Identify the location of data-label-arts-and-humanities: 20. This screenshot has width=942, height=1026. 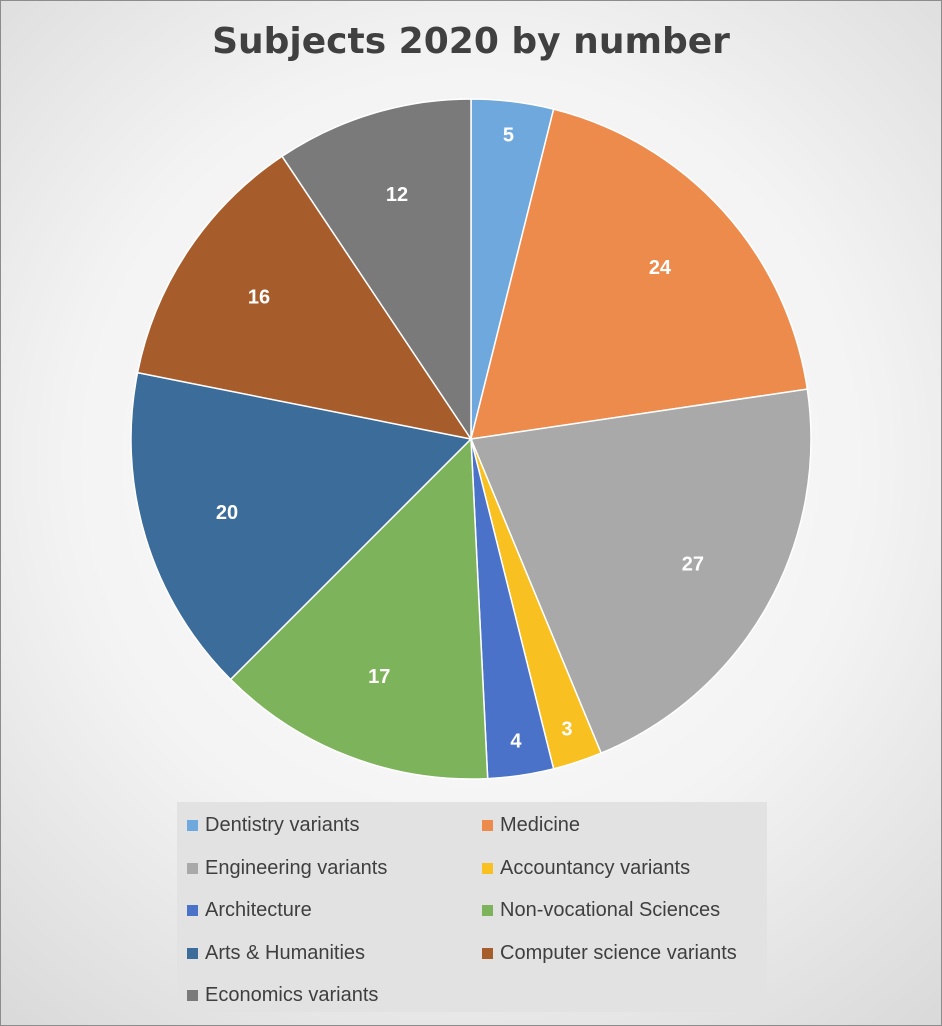
(227, 513).